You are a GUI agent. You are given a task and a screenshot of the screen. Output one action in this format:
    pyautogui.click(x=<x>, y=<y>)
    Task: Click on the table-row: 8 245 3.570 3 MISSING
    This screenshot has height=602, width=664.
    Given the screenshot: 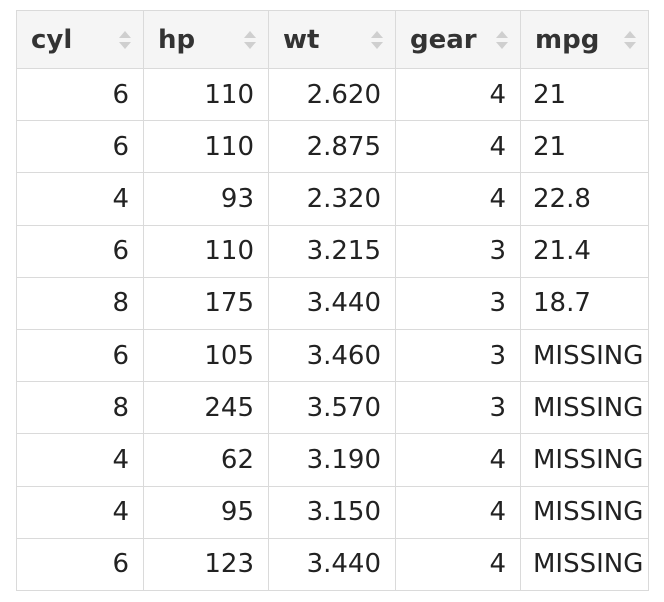 What is the action you would take?
    pyautogui.click(x=332, y=408)
    